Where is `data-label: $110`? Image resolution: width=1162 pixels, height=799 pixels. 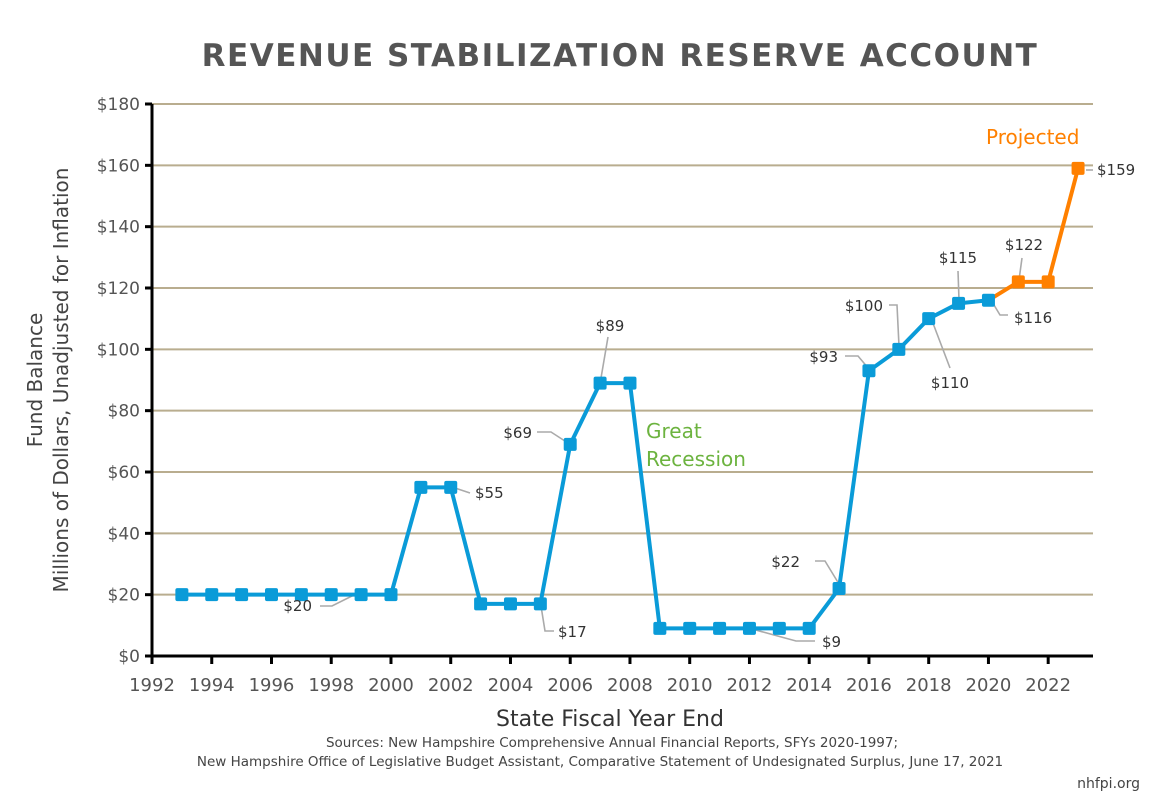 data-label: $110 is located at coordinates (950, 383).